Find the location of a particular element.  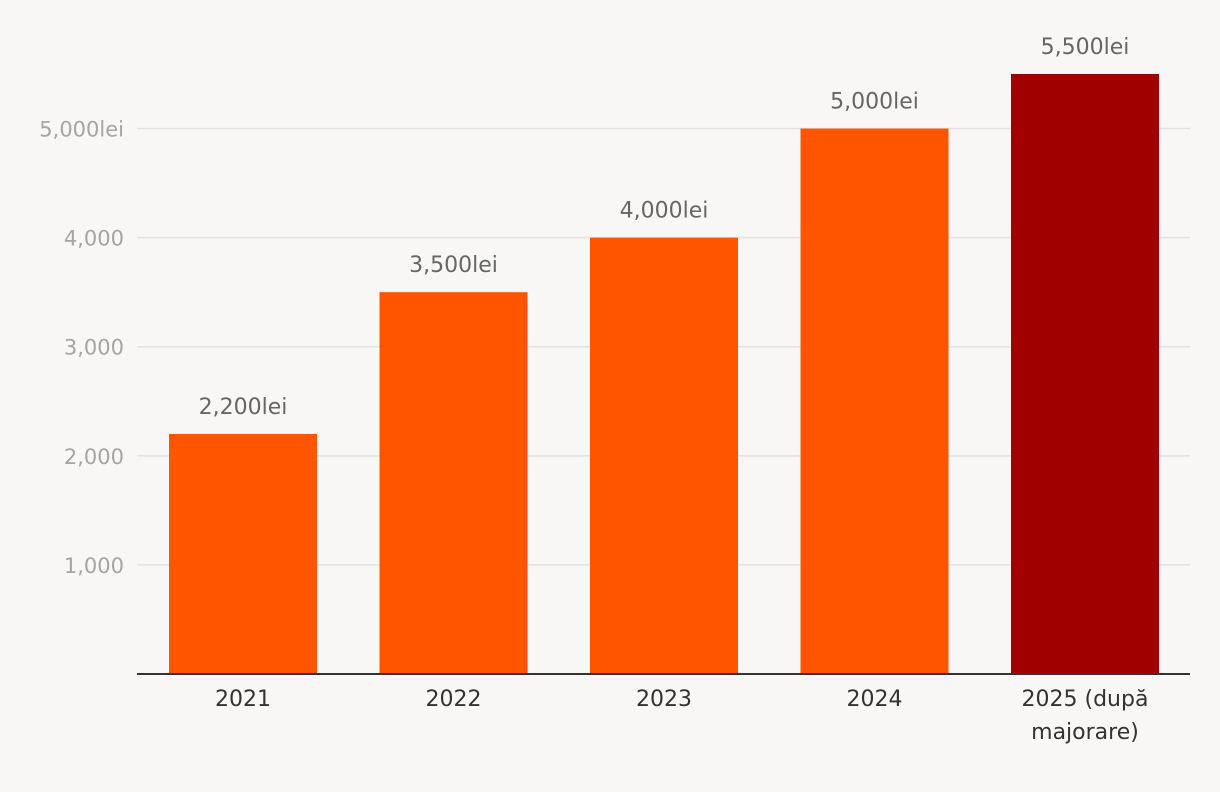

y-tick-label: 5,000lei is located at coordinates (81, 130).